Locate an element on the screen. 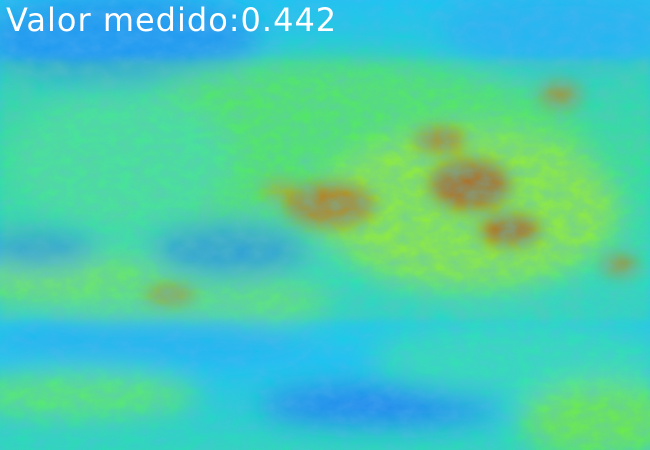  measured-value-label: Valor medido: is located at coordinates (123, 20).